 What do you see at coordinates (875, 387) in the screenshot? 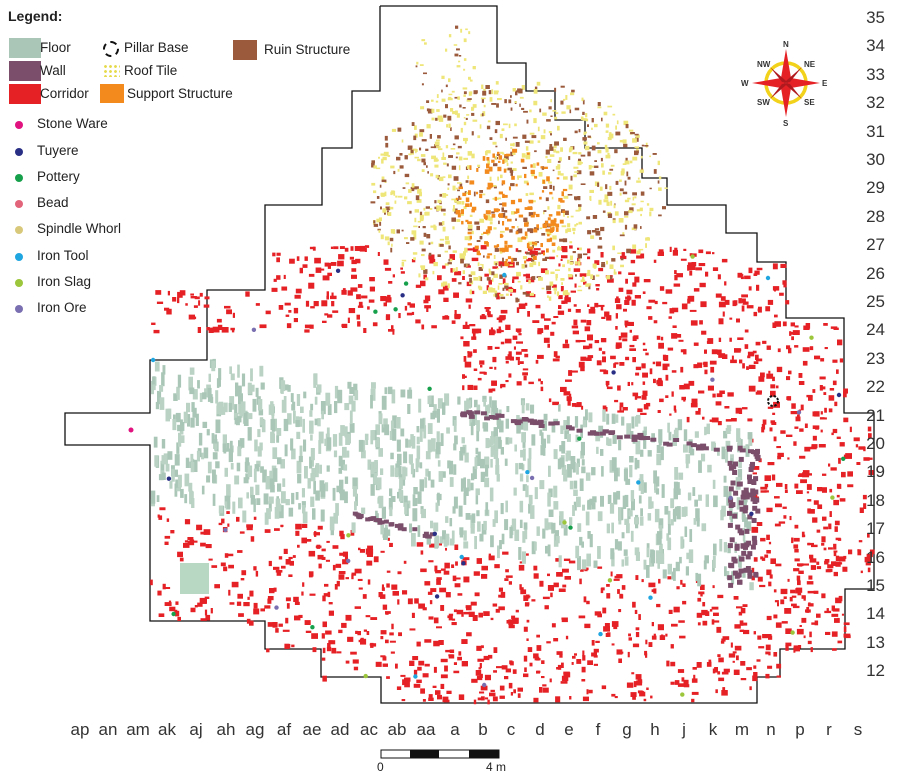
I see `row-label: 22` at bounding box center [875, 387].